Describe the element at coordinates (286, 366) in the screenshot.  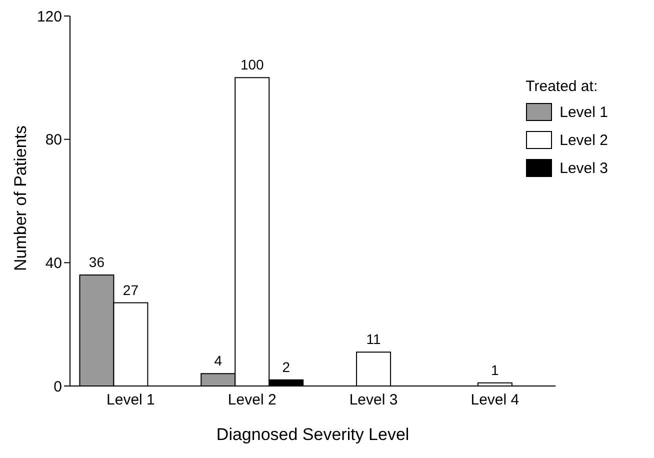
I see `data-label: 2` at that location.